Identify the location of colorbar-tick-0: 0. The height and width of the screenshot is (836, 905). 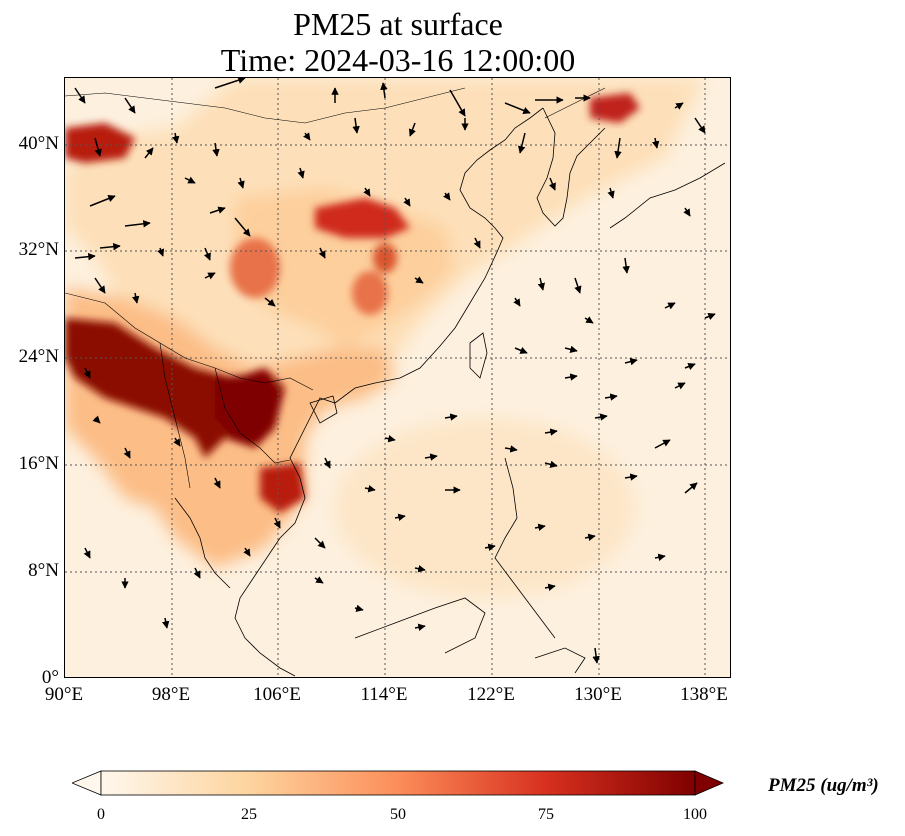
(101, 814).